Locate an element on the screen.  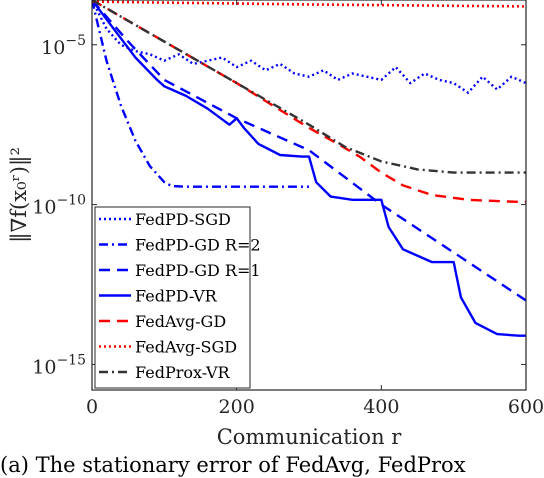
legend-entry-2: FedPD-GD R=1 is located at coordinates (180, 270).